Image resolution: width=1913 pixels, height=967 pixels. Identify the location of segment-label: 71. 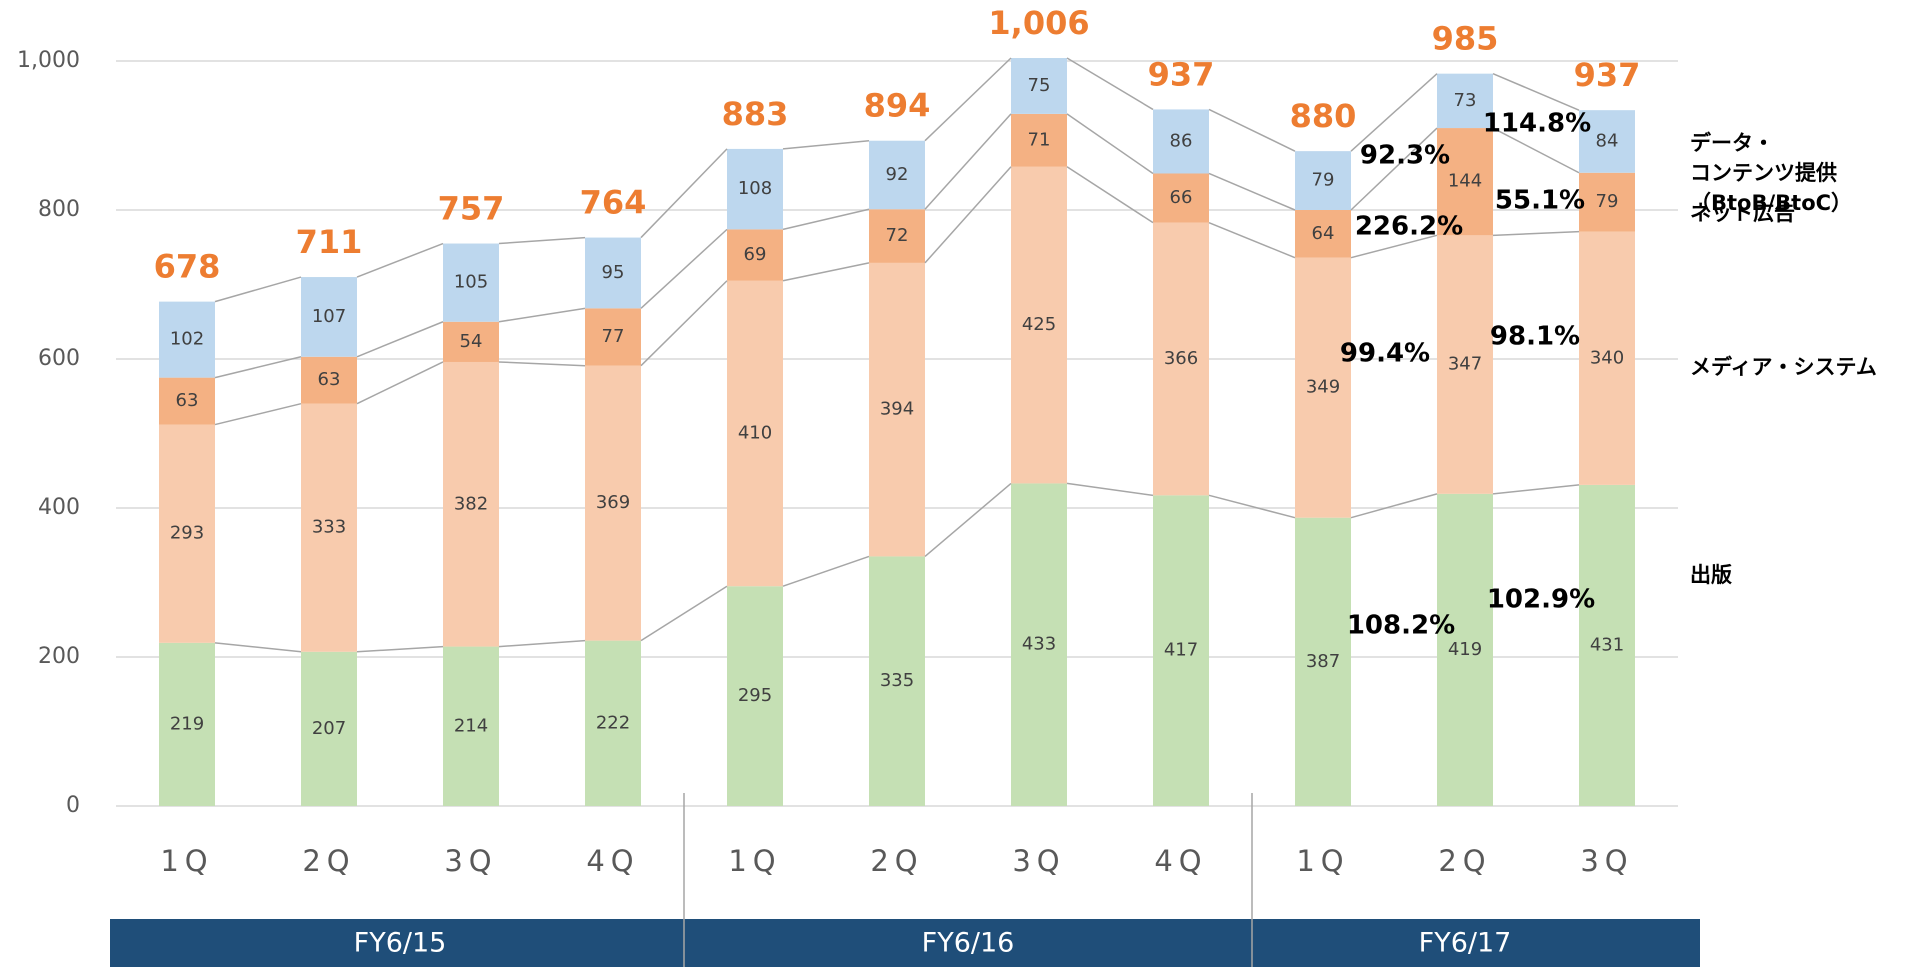
(1039, 139).